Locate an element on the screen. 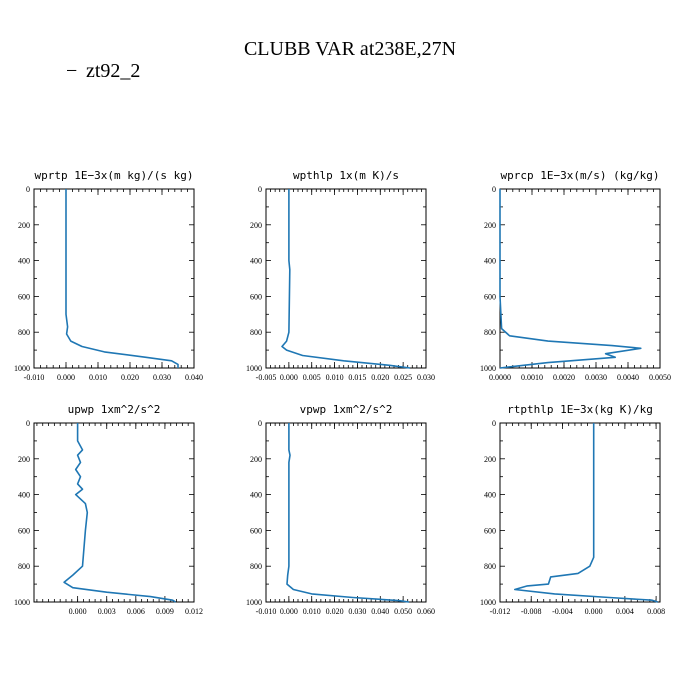 Image resolution: width=700 pixels, height=700 pixels. figure-title: CLUBB VAR at238E,27N is located at coordinates (350, 49).